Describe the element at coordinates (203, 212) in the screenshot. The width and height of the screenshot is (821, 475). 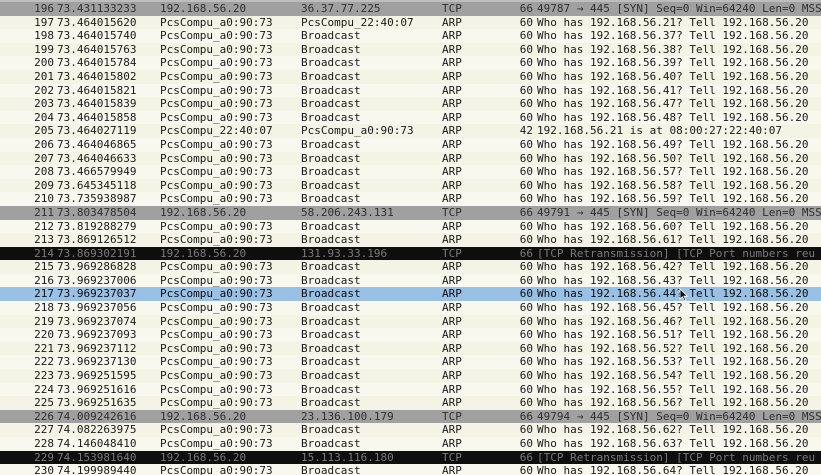
I see `packet-source: 192.168.56.20` at that location.